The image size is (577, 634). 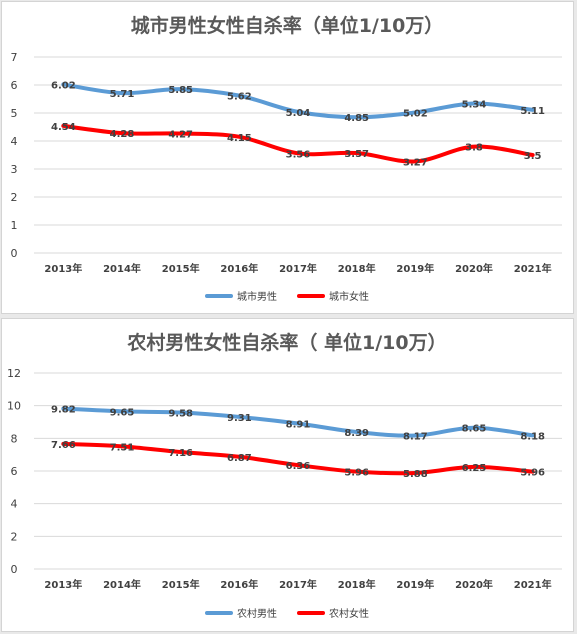 I want to click on rural-data-label: 8.65, so click(x=474, y=429).